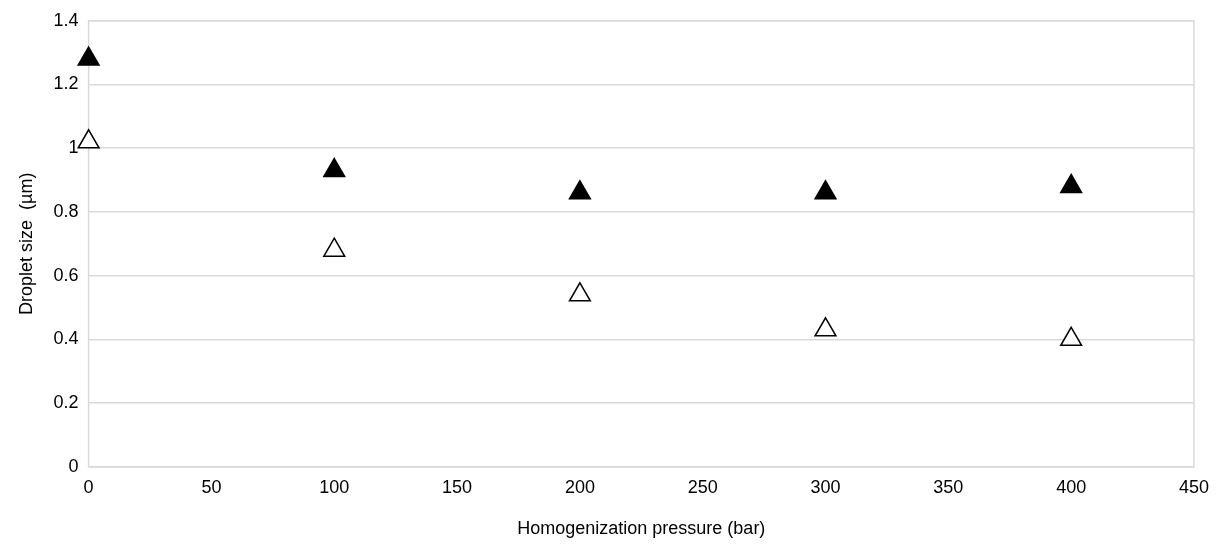 The width and height of the screenshot is (1222, 550). What do you see at coordinates (948, 486) in the screenshot?
I see `x-tick-label: 350` at bounding box center [948, 486].